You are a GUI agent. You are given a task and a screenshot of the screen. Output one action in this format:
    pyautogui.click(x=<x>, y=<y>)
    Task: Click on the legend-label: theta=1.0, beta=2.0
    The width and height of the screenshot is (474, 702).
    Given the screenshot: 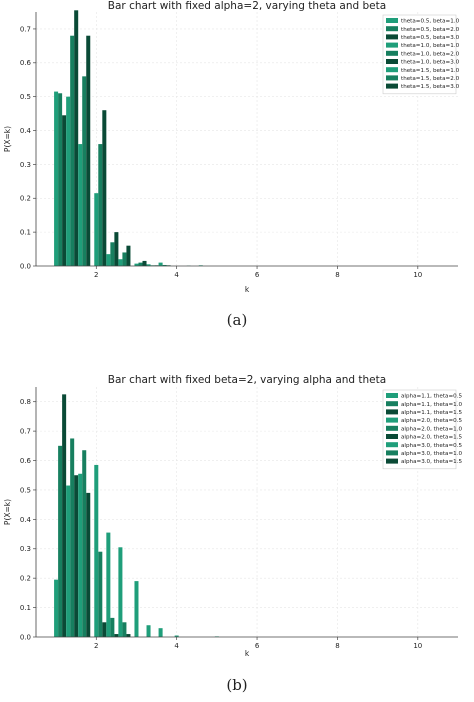 What is the action you would take?
    pyautogui.click(x=430, y=54)
    